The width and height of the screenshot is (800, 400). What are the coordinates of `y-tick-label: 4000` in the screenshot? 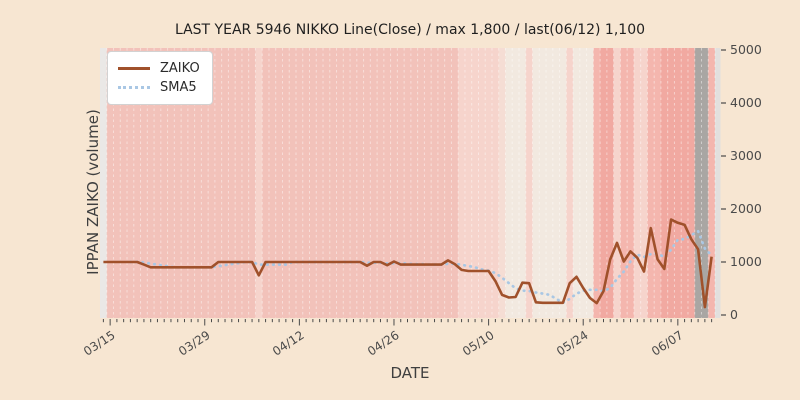 It's located at (746, 102).